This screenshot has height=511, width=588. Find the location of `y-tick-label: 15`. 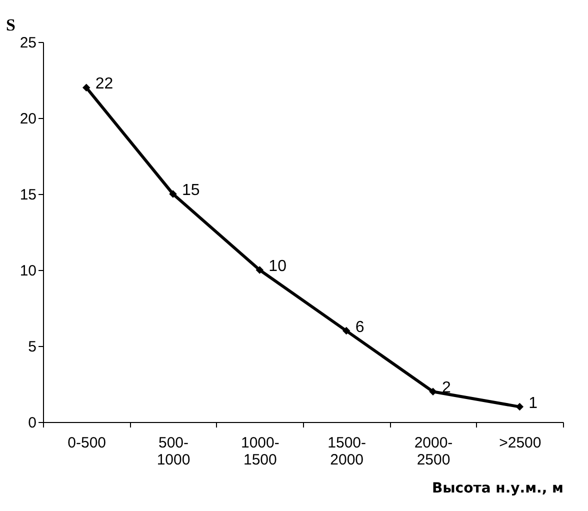

y-tick-label: 15 is located at coordinates (28, 195).